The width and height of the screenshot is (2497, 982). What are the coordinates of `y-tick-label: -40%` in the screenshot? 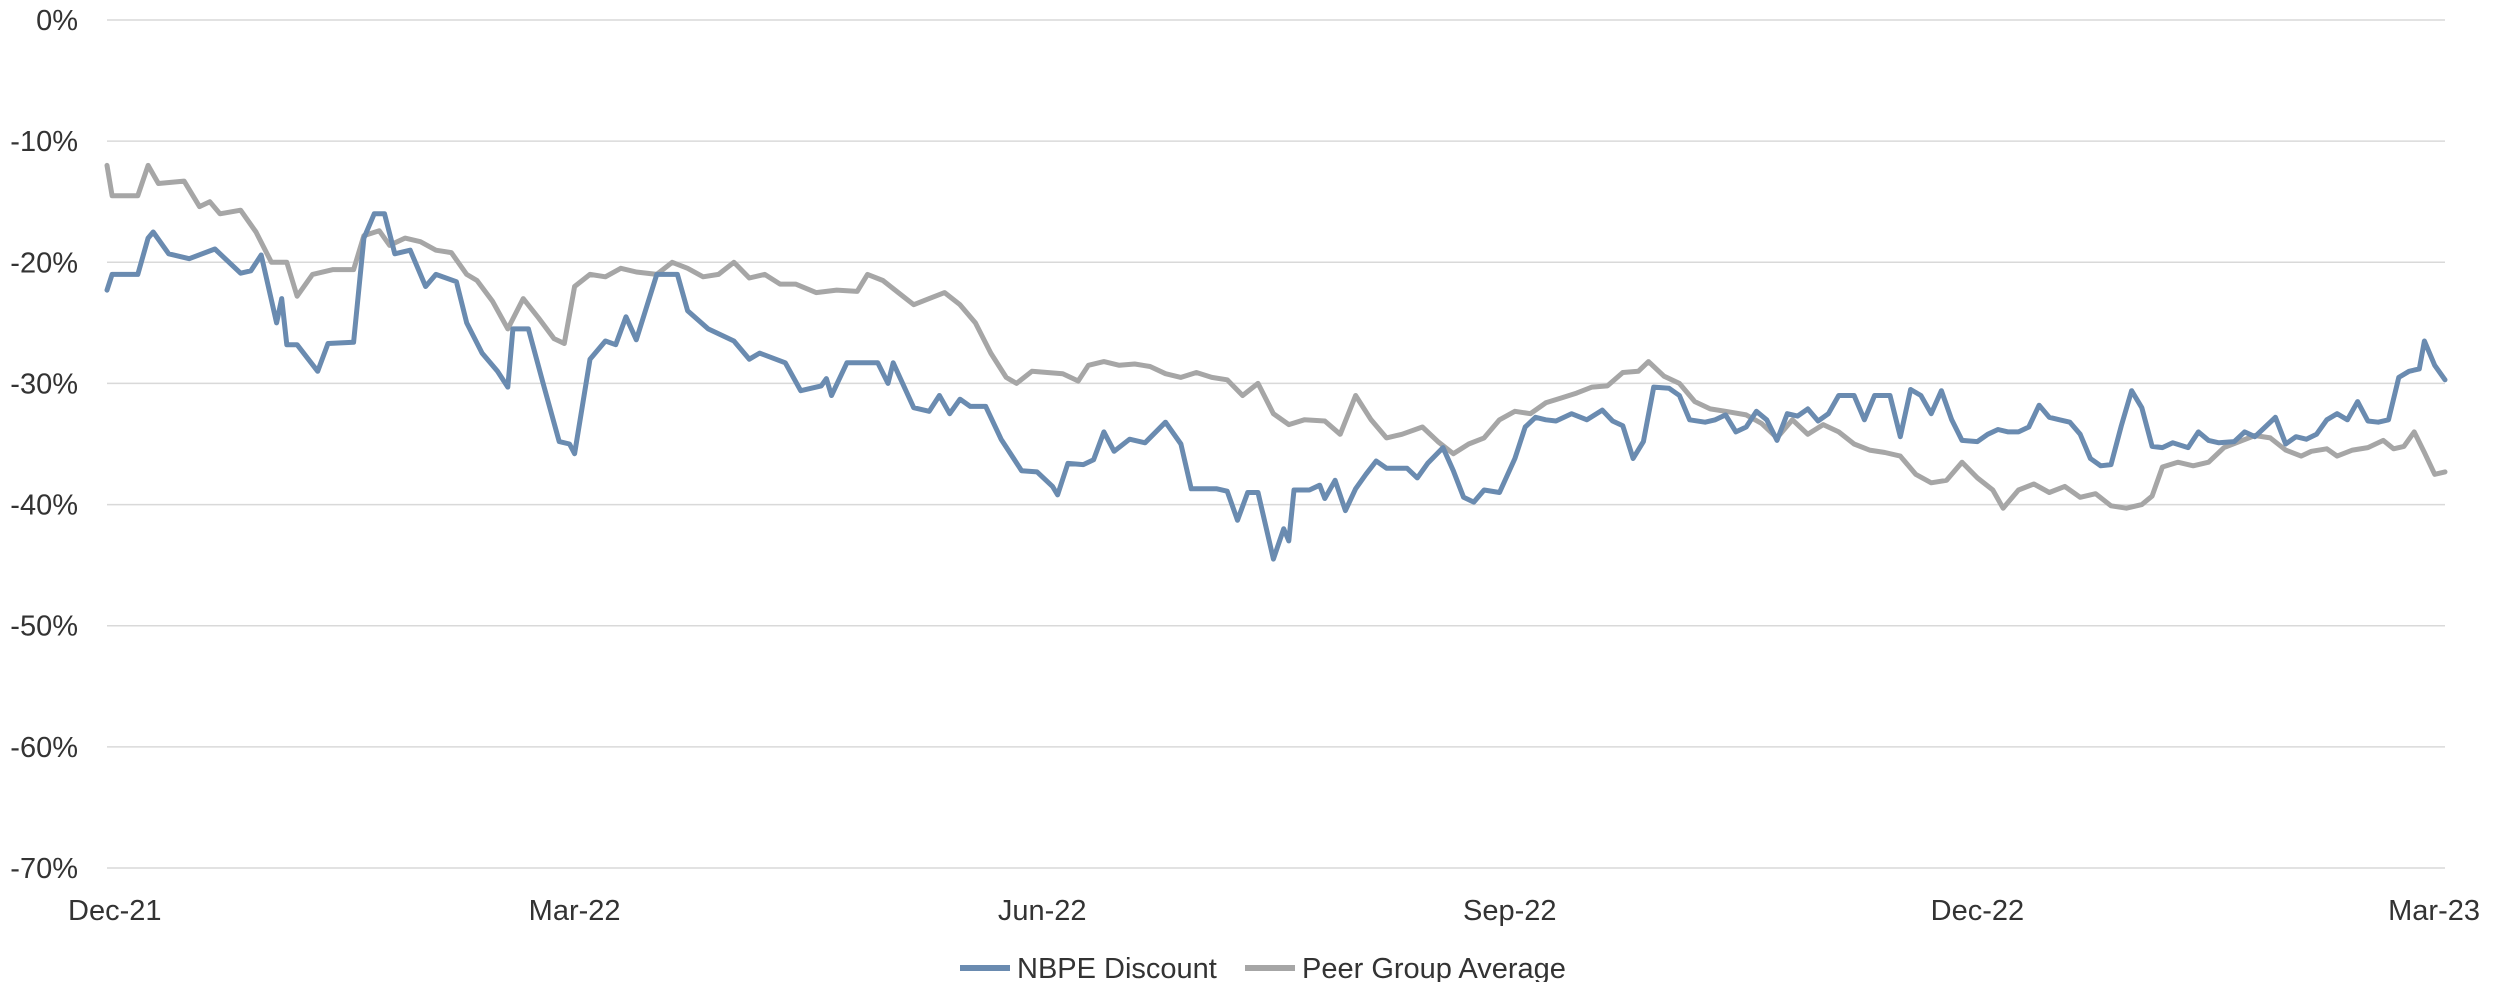 It's located at (44, 506).